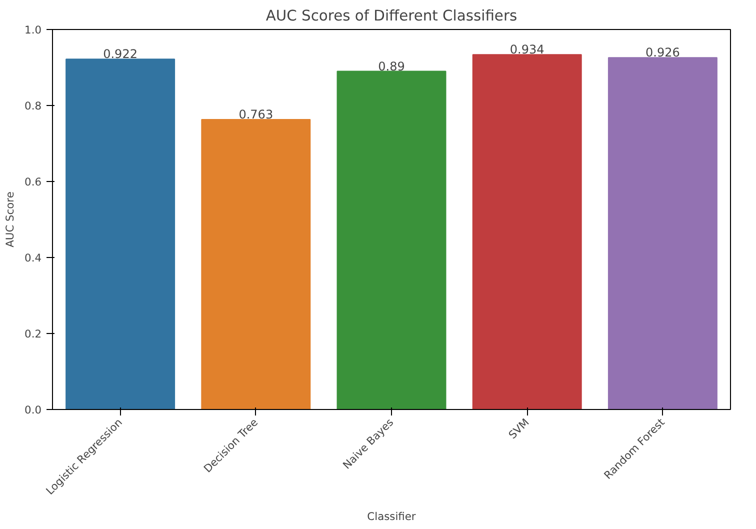 The height and width of the screenshot is (529, 756). I want to click on data-label: 0.926, so click(663, 53).